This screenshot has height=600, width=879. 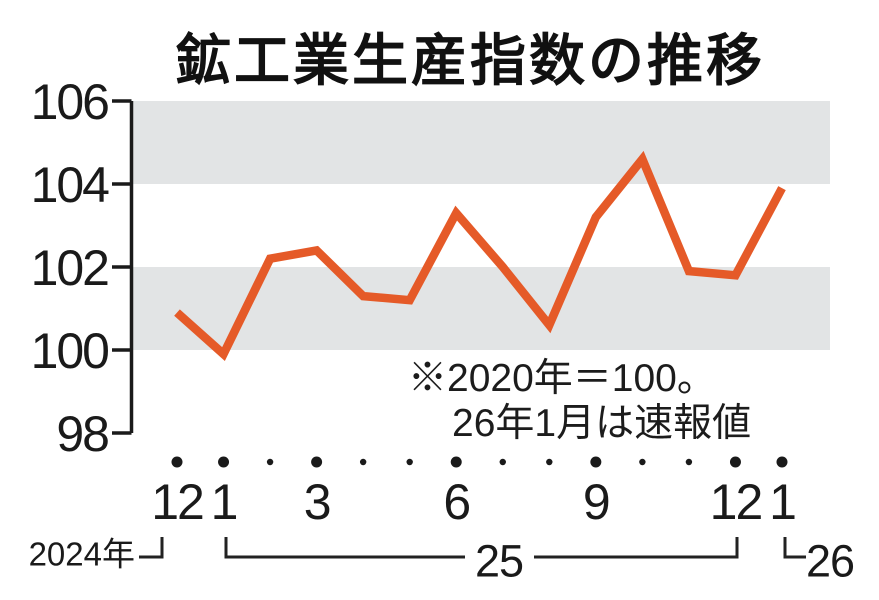 I want to click on y-tick-label: 98, so click(x=82, y=434).